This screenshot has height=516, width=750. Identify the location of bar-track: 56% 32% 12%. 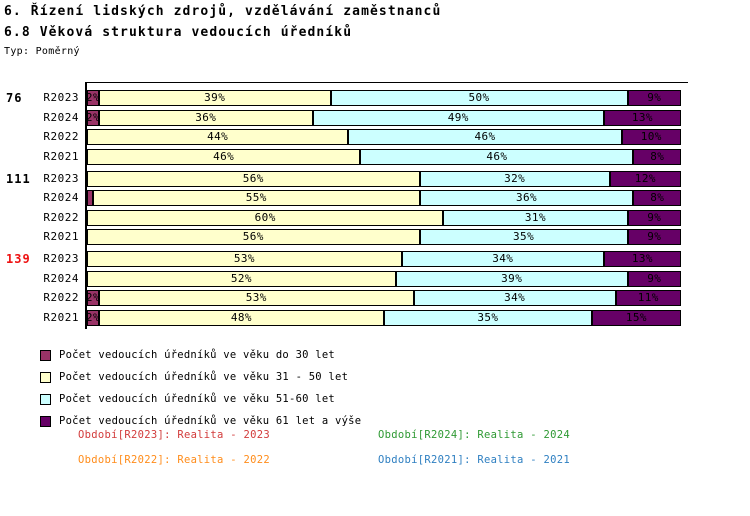
(384, 178).